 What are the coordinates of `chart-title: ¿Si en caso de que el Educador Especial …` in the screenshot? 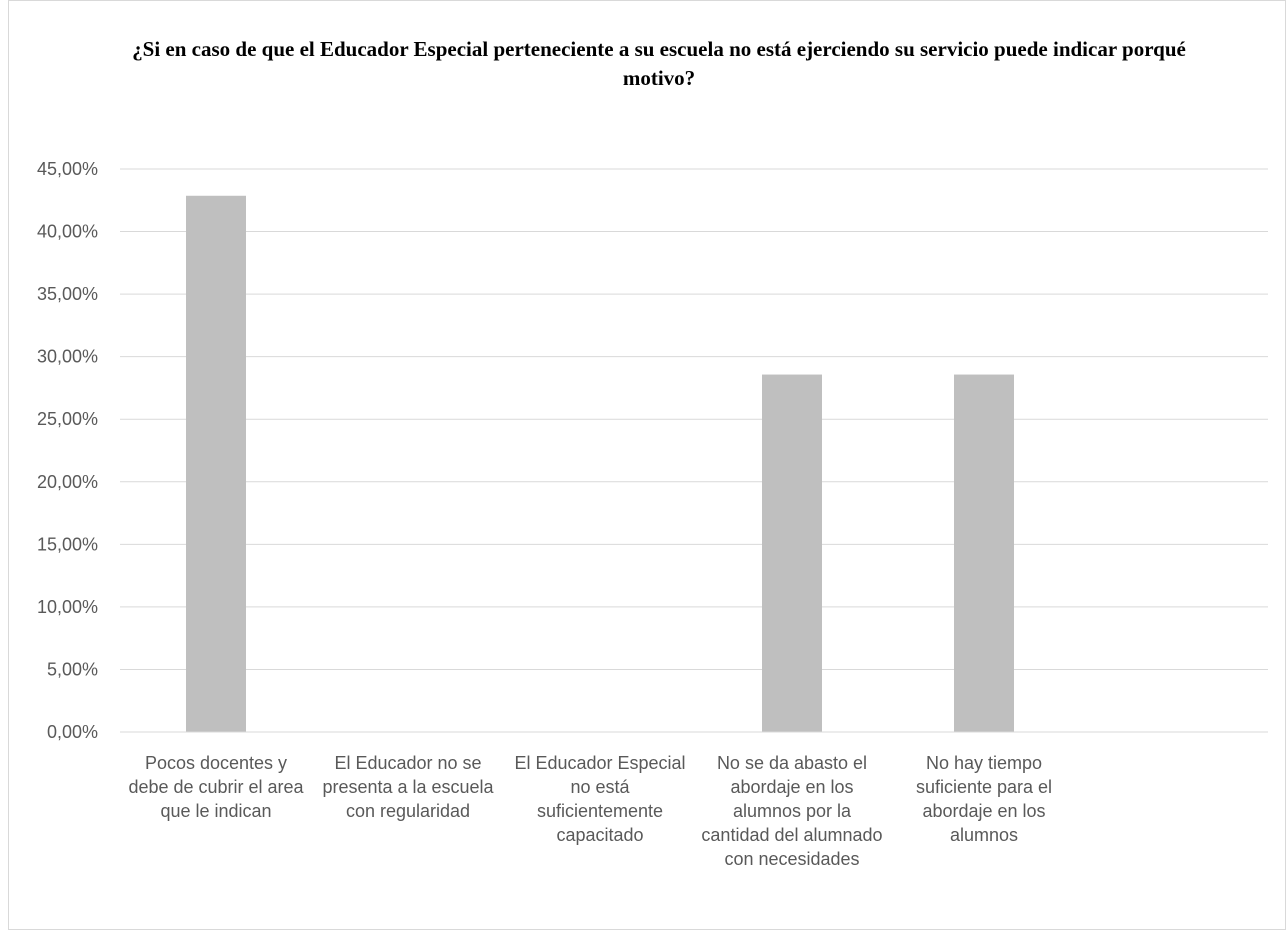 It's located at (659, 63).